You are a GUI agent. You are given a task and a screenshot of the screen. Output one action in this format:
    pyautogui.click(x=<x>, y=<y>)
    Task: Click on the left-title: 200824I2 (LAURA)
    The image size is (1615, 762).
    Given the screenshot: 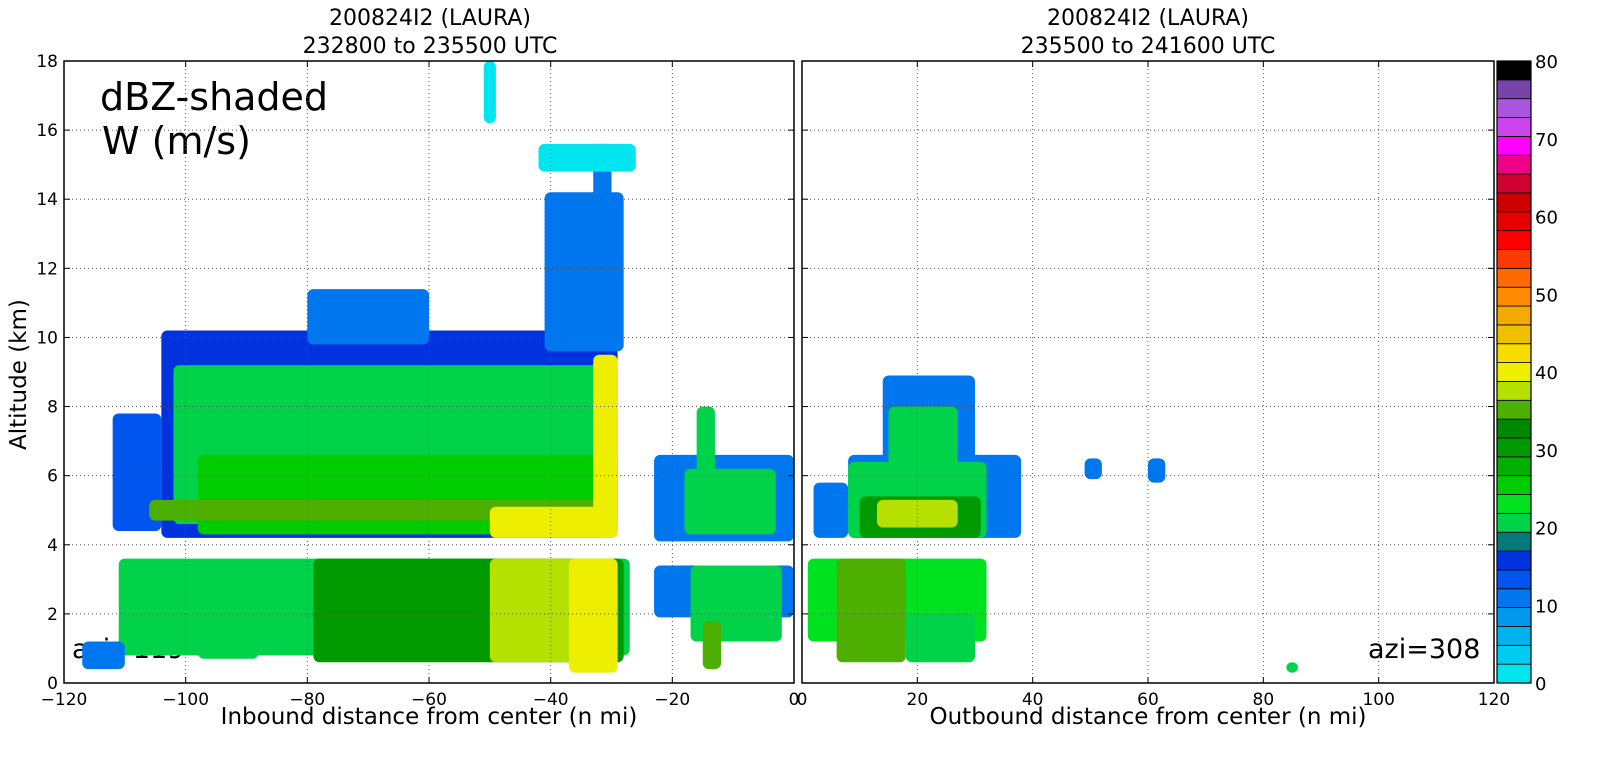 What is the action you would take?
    pyautogui.click(x=430, y=18)
    